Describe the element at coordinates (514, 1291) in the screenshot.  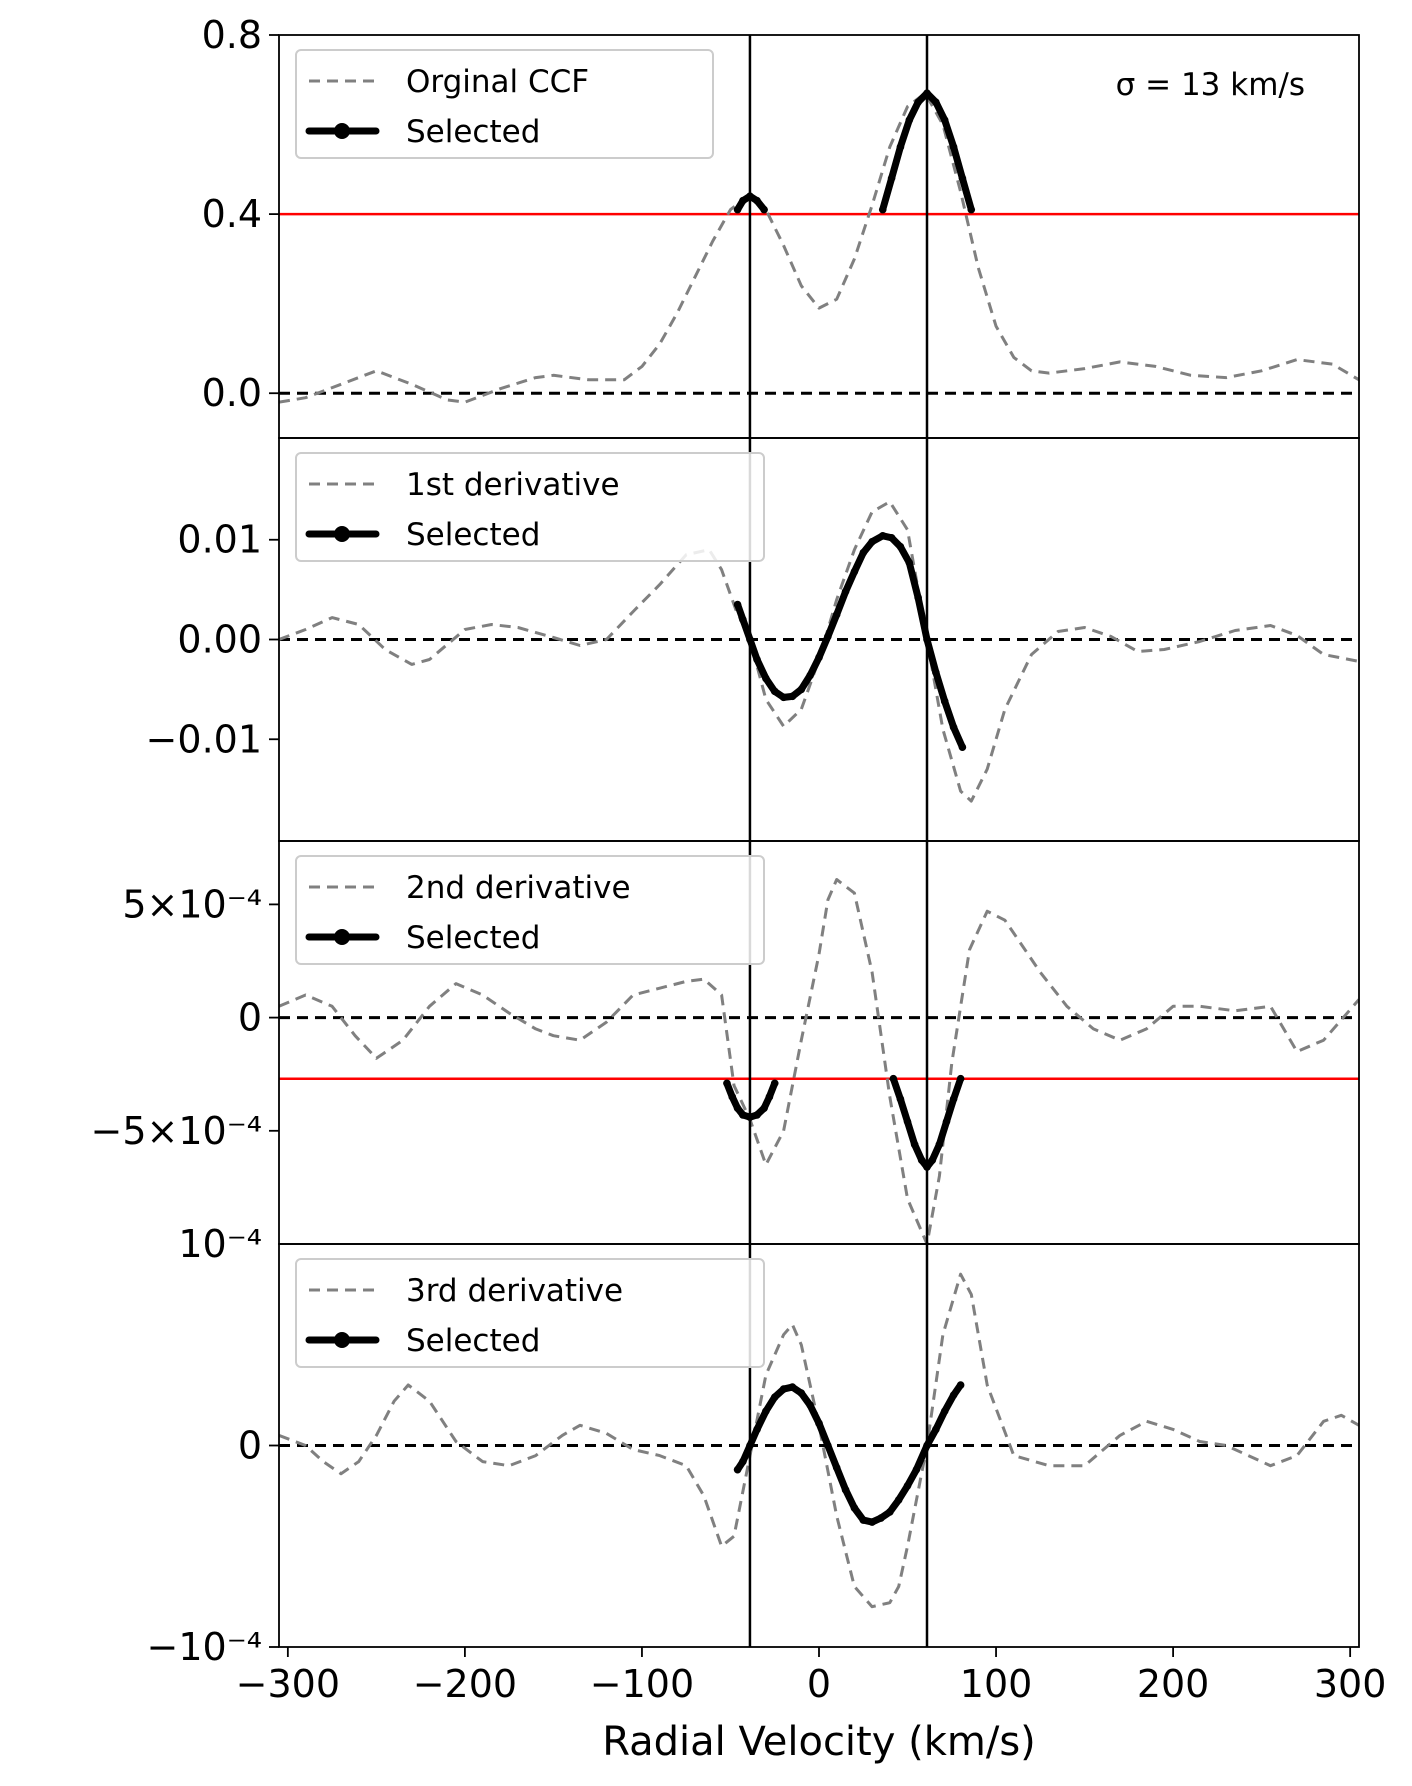
I see `legend-label: 3rd derivative` at that location.